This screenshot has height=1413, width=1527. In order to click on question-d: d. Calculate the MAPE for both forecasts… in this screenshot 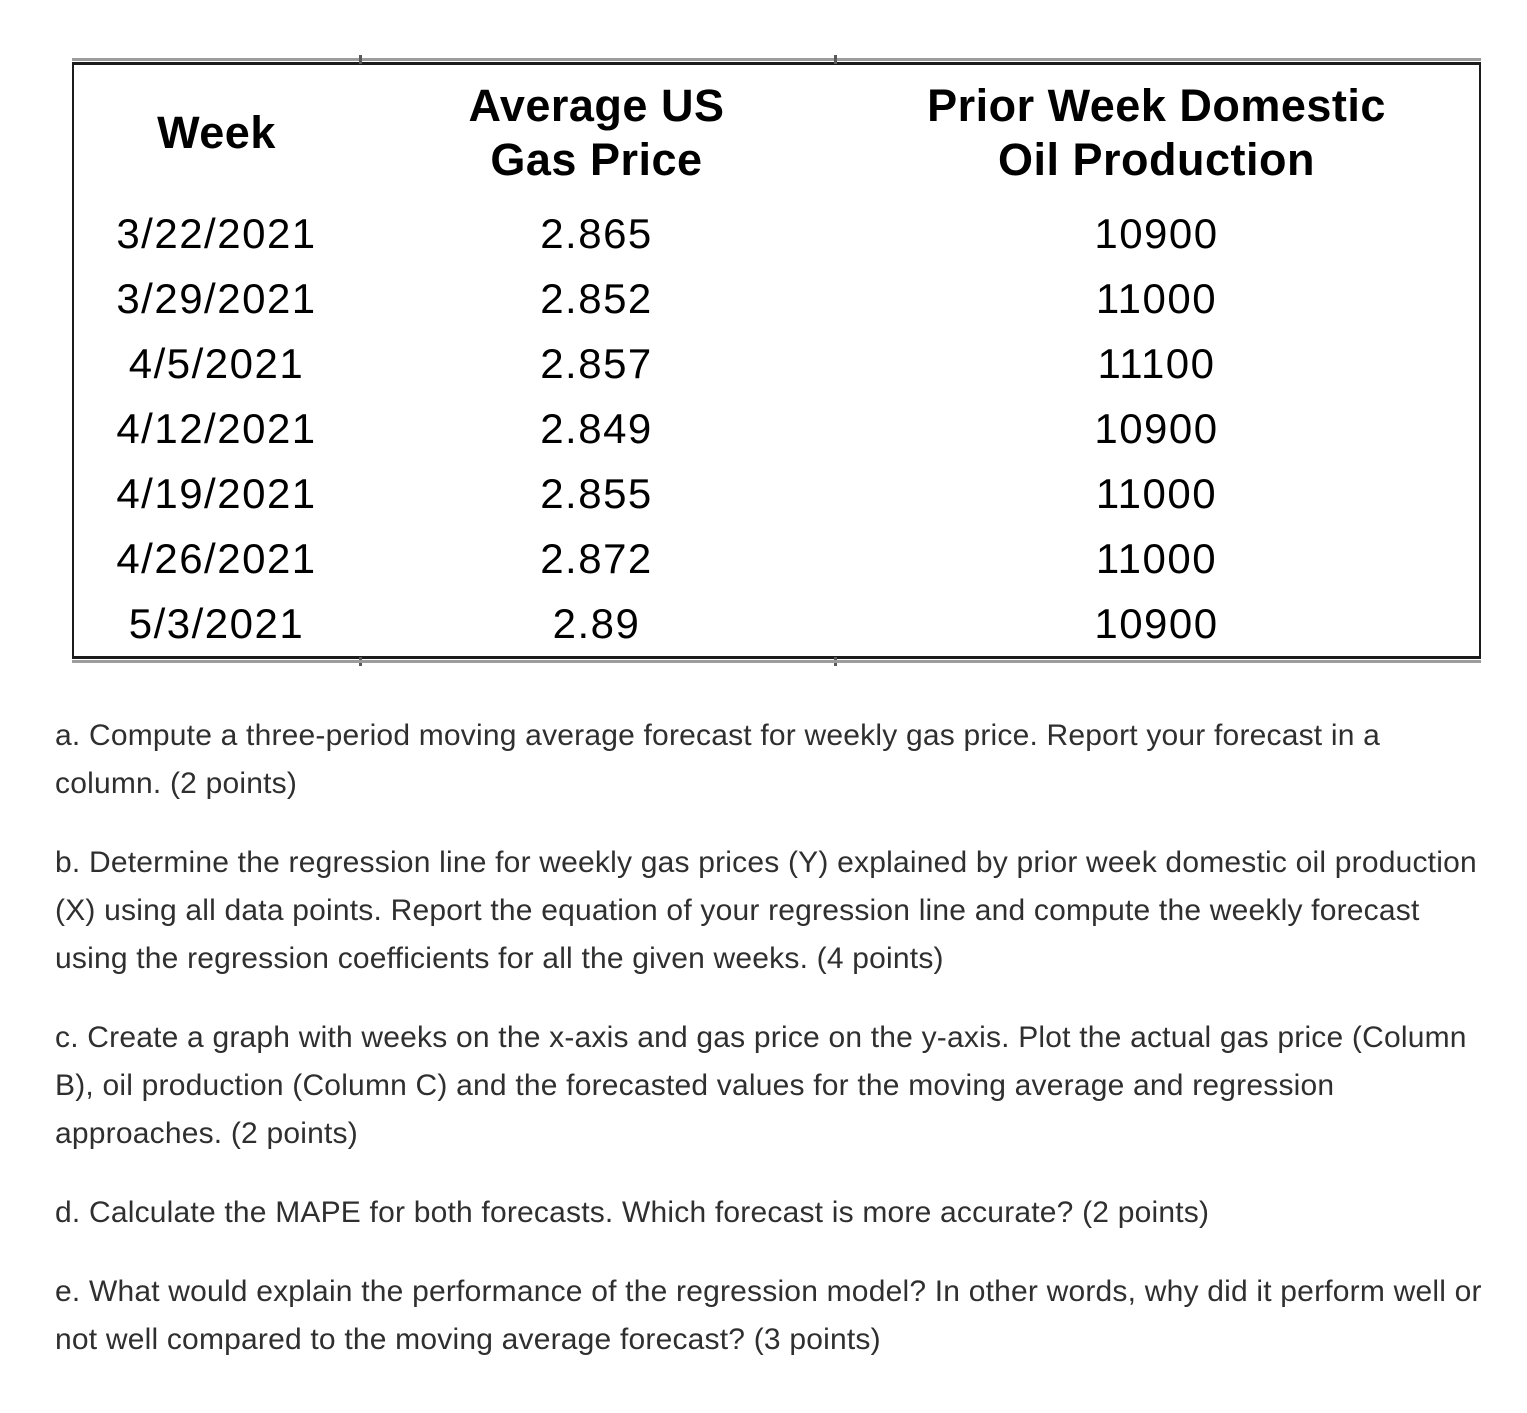, I will do `click(632, 1212)`.